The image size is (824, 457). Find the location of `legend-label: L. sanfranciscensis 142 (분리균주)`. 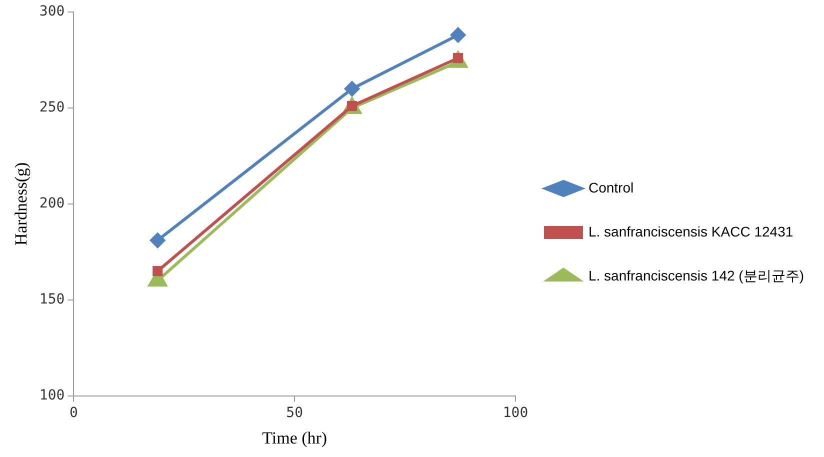

legend-label: L. sanfranciscensis 142 (분리균주) is located at coordinates (696, 275).